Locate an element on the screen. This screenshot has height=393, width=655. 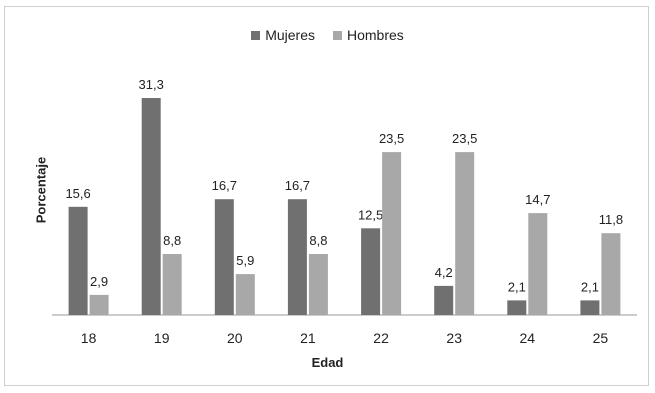
data-label-mujeres-18: 15,6 is located at coordinates (77, 193).